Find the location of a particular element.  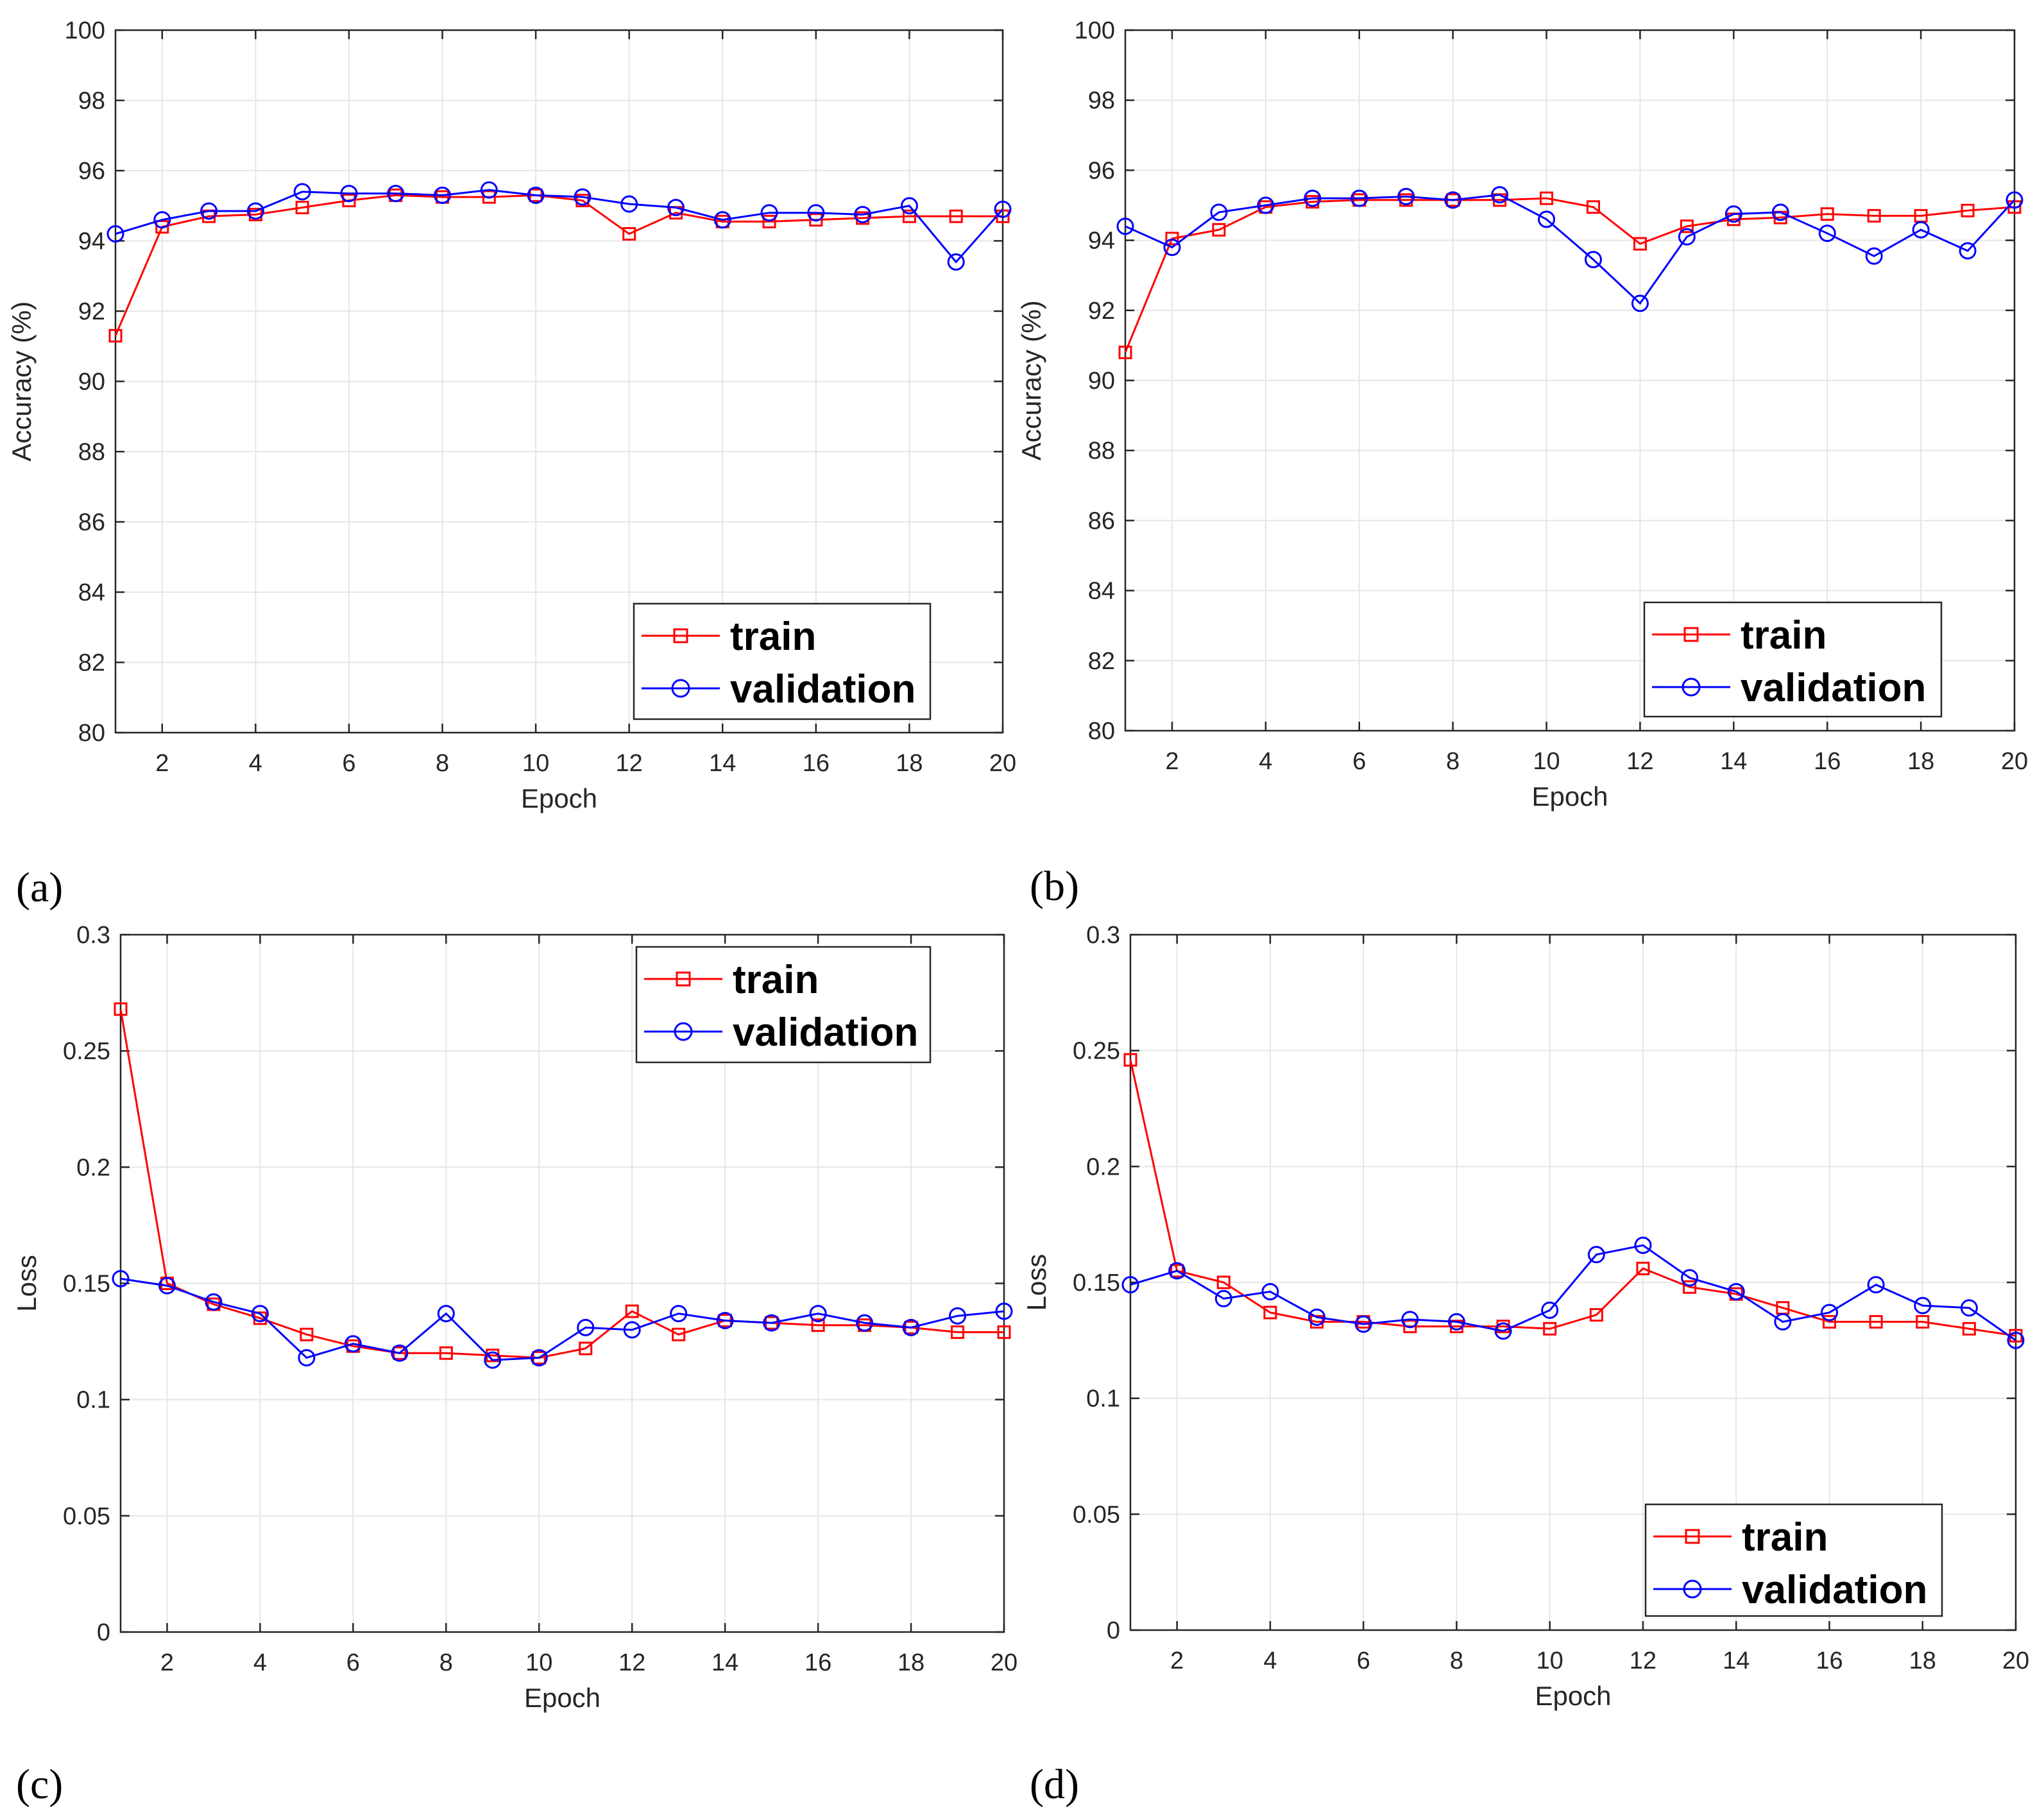

panel-label: (c) is located at coordinates (40, 1784).